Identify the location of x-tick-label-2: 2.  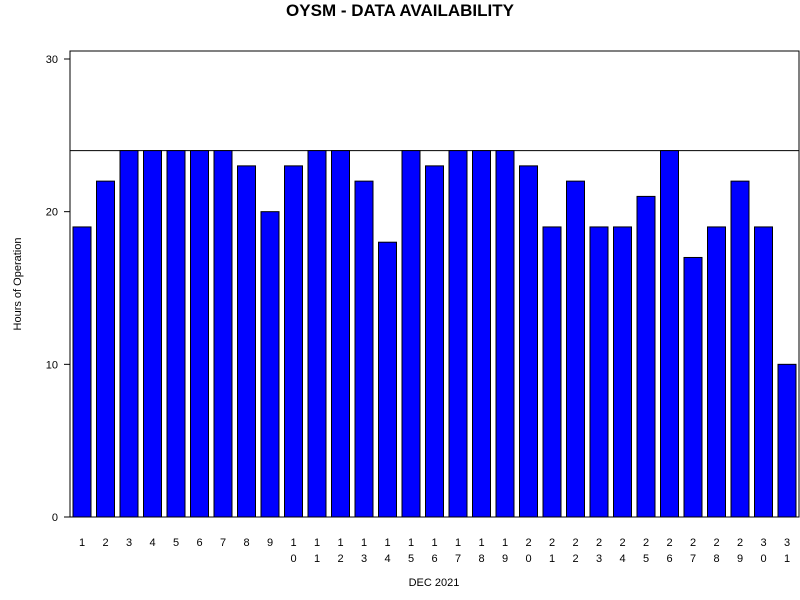
(105, 543).